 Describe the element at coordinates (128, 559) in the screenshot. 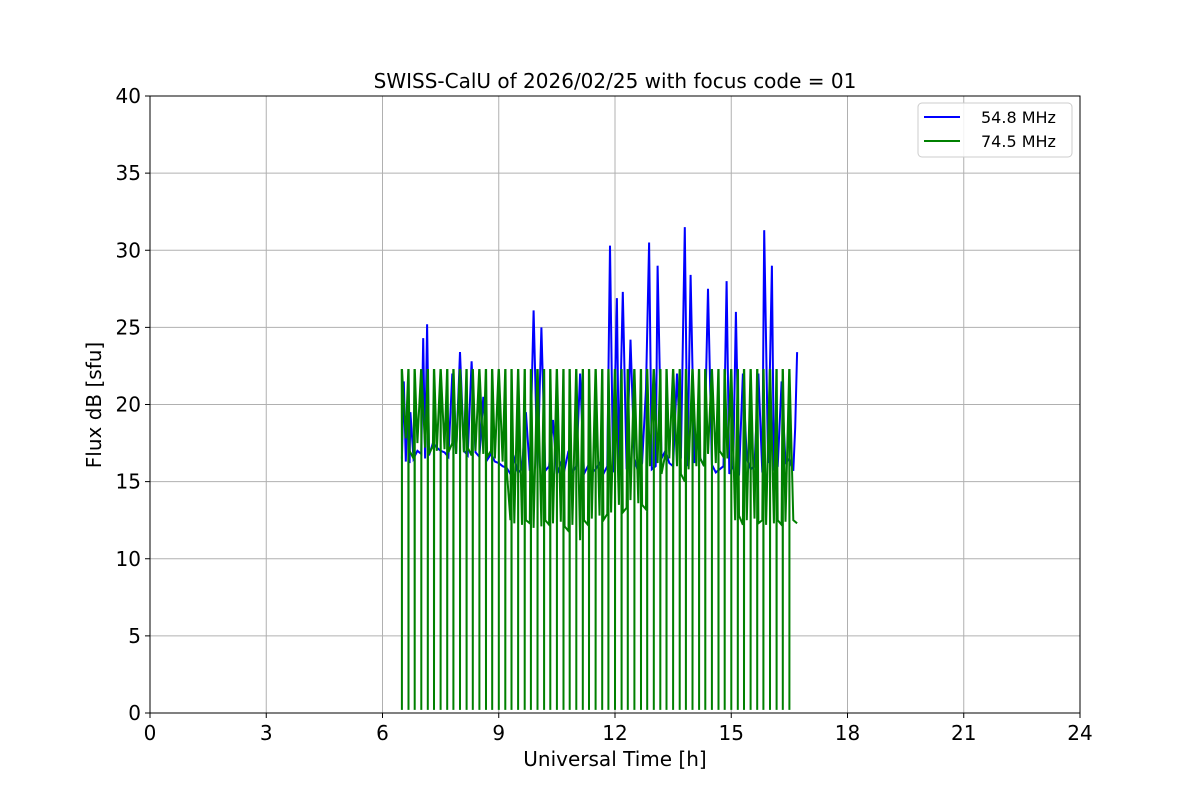

I see `y-tick-label: 10` at that location.